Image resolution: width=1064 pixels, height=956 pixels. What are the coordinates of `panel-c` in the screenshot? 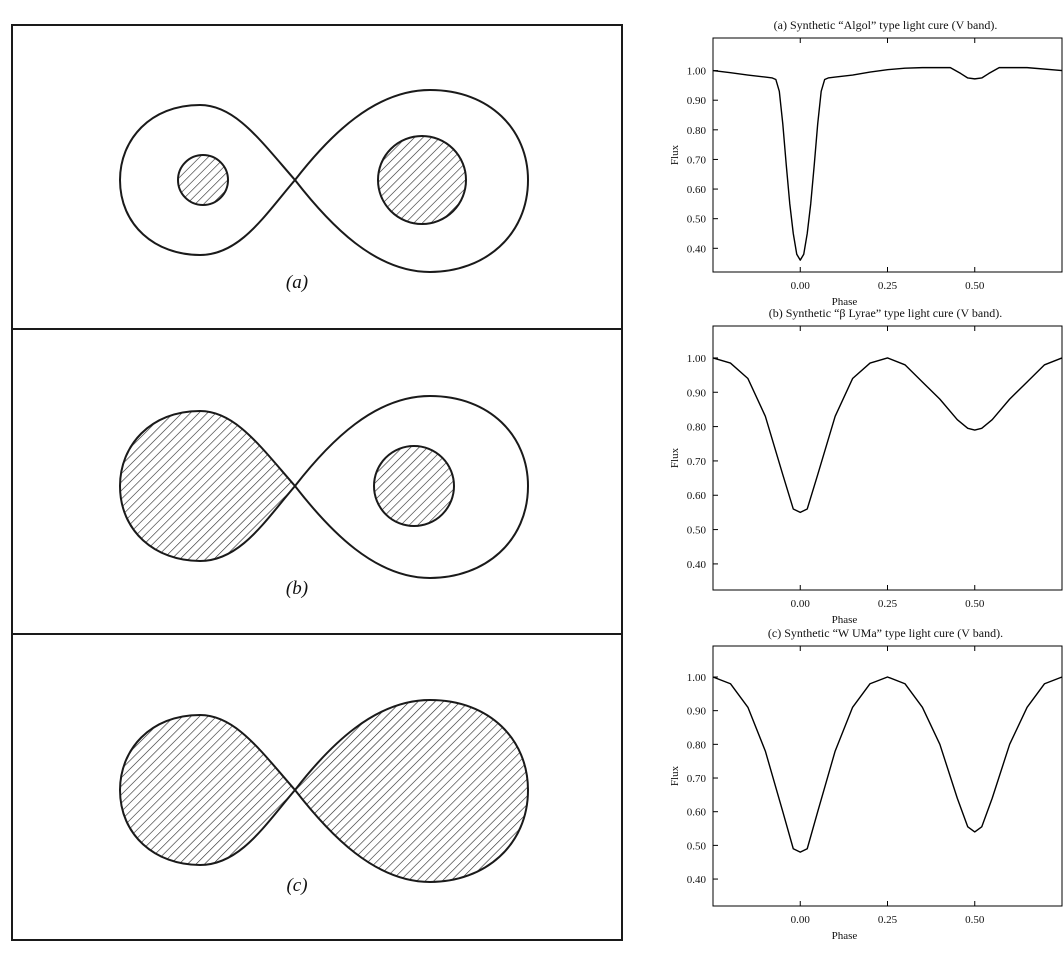 It's located at (324, 791).